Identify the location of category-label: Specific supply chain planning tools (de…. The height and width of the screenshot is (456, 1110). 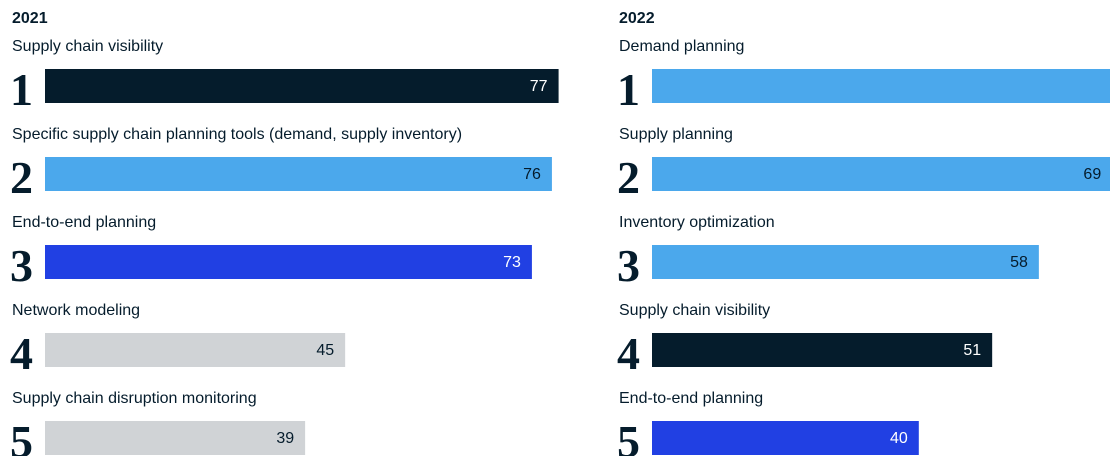
(237, 134).